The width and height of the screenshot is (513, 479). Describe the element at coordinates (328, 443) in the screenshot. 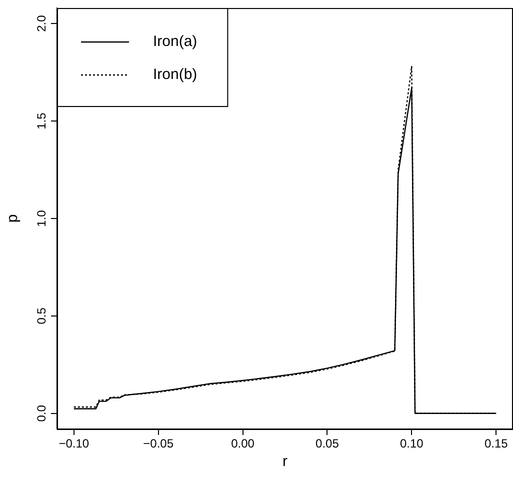

I see `x-tick-label: 0.05` at that location.